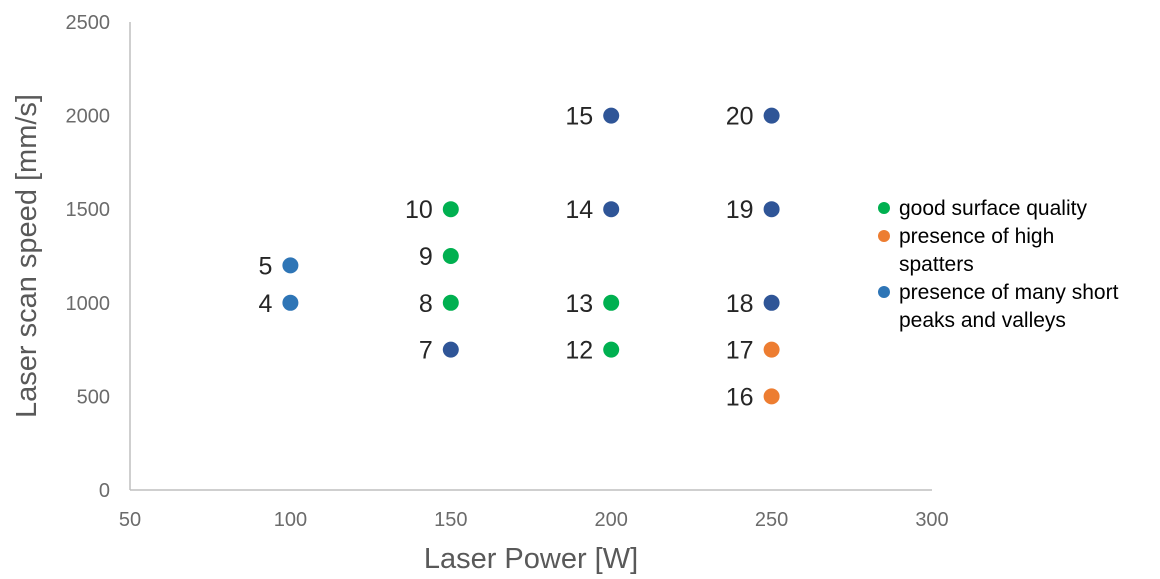  I want to click on x-axis-title: Laser Power [W], so click(531, 559).